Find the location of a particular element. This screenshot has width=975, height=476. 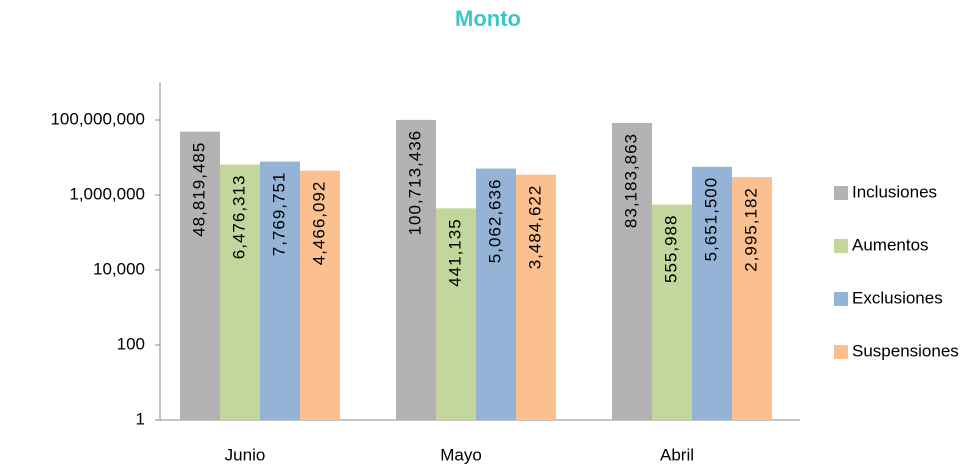

value-label: 555,988 is located at coordinates (670, 249).